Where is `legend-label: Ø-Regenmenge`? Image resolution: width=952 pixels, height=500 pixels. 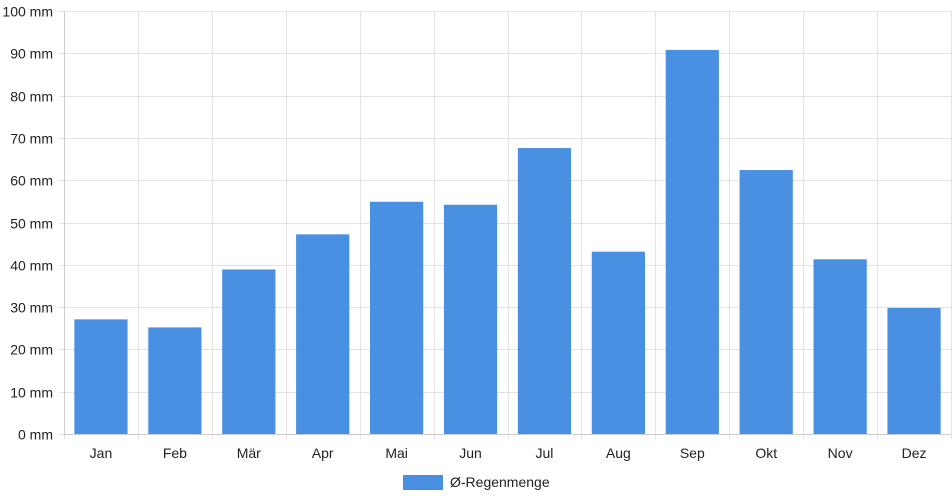
legend-label: Ø-Regenmenge is located at coordinates (500, 482).